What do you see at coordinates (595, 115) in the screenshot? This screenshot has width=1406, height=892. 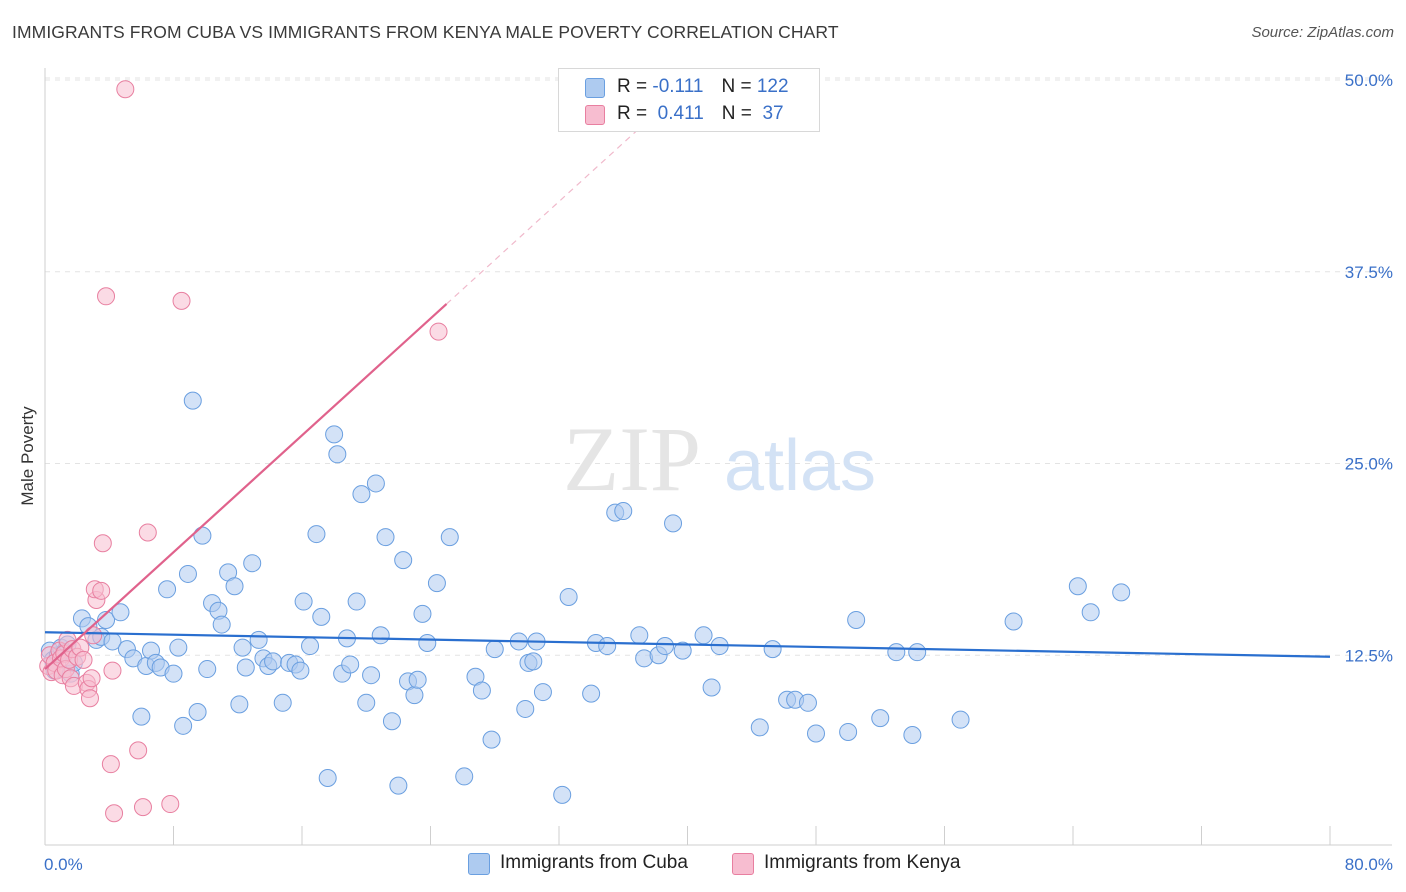 I see `legend-swatch-kenya` at bounding box center [595, 115].